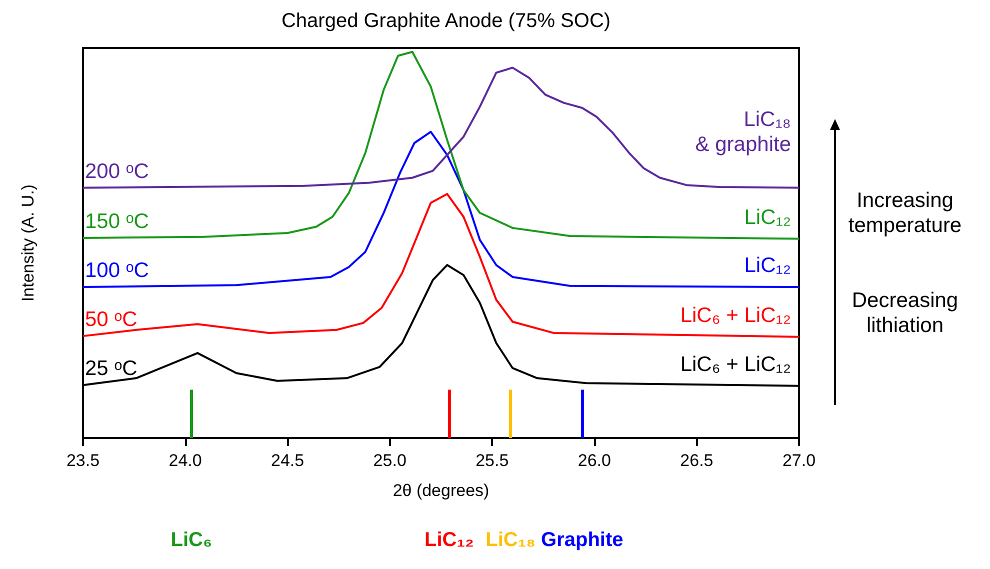 The image size is (990, 569). Describe the element at coordinates (117, 221) in the screenshot. I see `series-label: 150 ᵒC` at that location.